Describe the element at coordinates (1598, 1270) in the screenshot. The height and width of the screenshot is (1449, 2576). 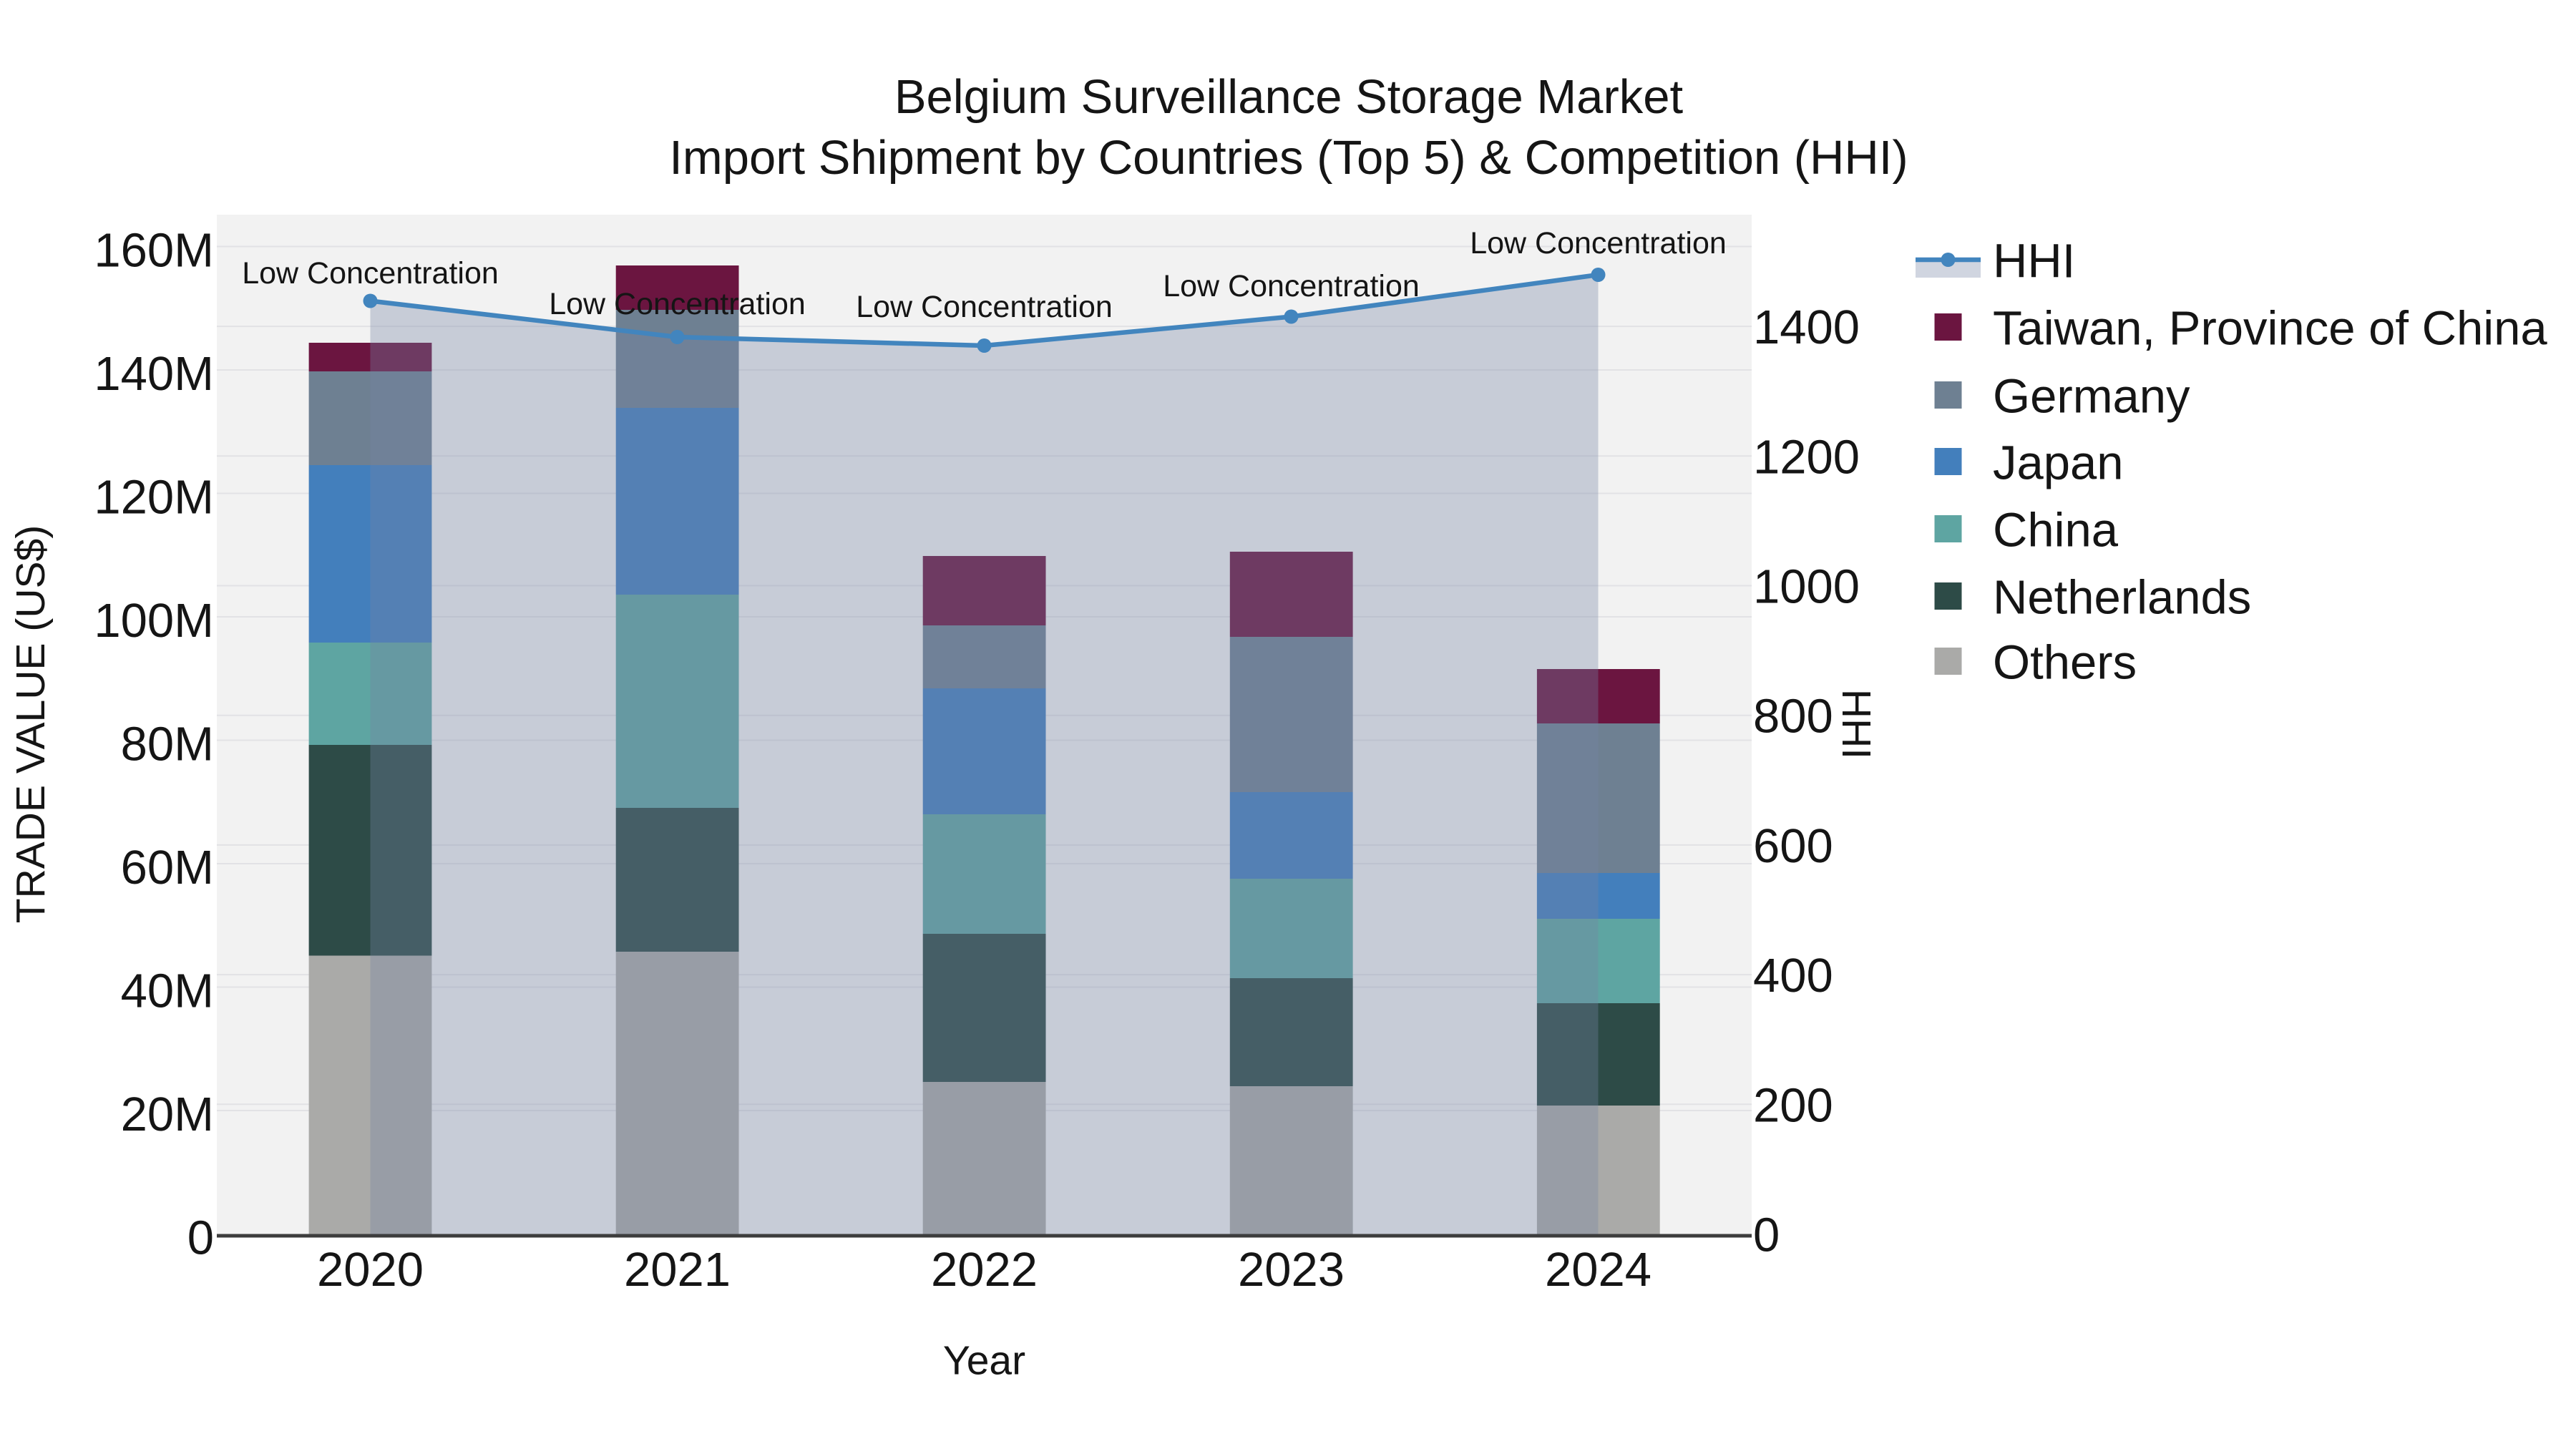
I see `svg-text: 2024` at that location.